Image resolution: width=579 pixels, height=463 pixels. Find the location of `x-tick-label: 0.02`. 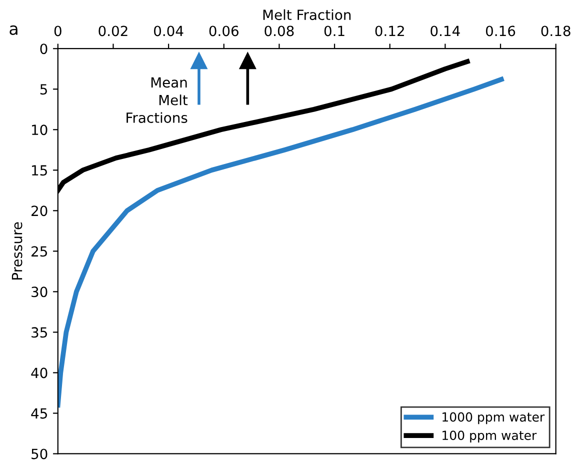

x-tick-label: 0.02 is located at coordinates (113, 31).